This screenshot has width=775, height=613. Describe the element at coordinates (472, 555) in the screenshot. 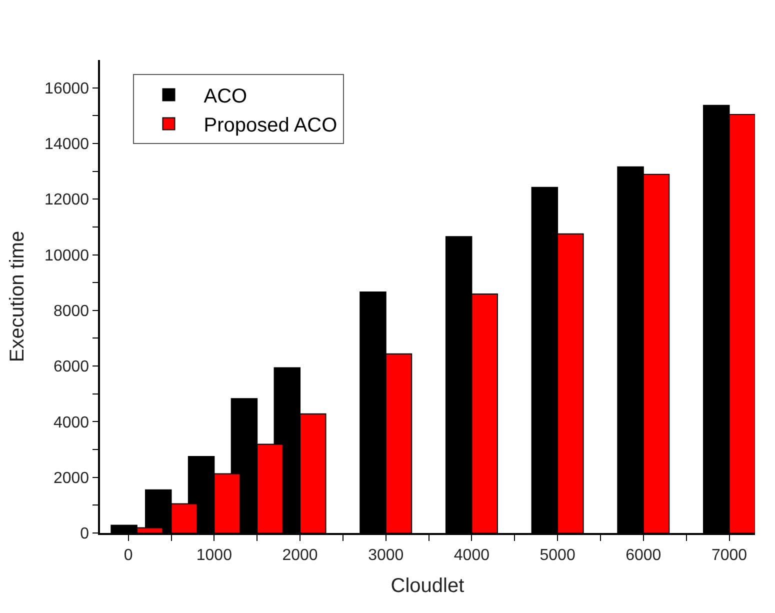

I see `x-tick-label: 4000` at that location.